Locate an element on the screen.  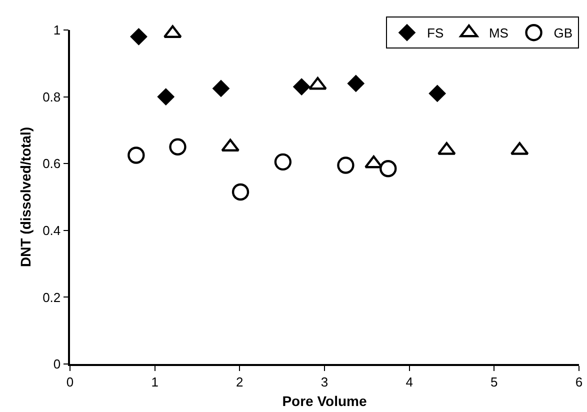
y-tick-label: 1 is located at coordinates (57, 30).